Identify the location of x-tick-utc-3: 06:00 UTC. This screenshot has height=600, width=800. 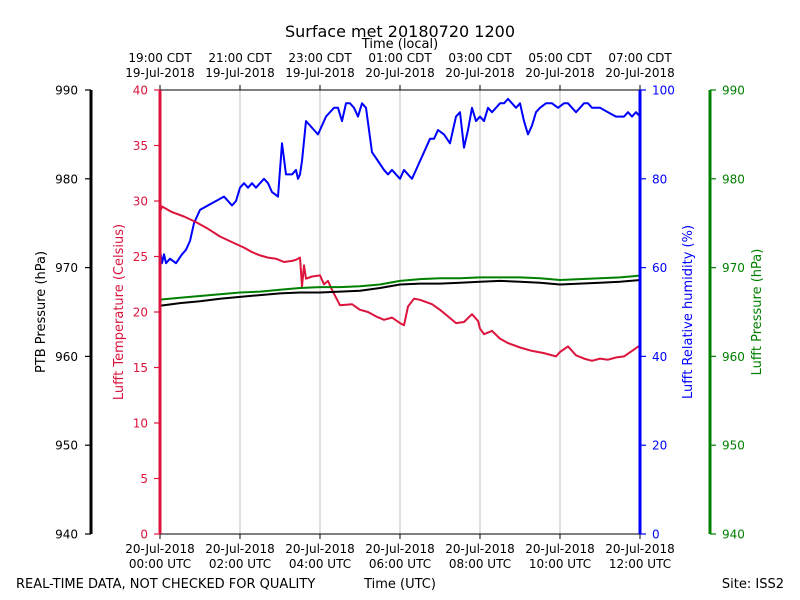
(400, 564).